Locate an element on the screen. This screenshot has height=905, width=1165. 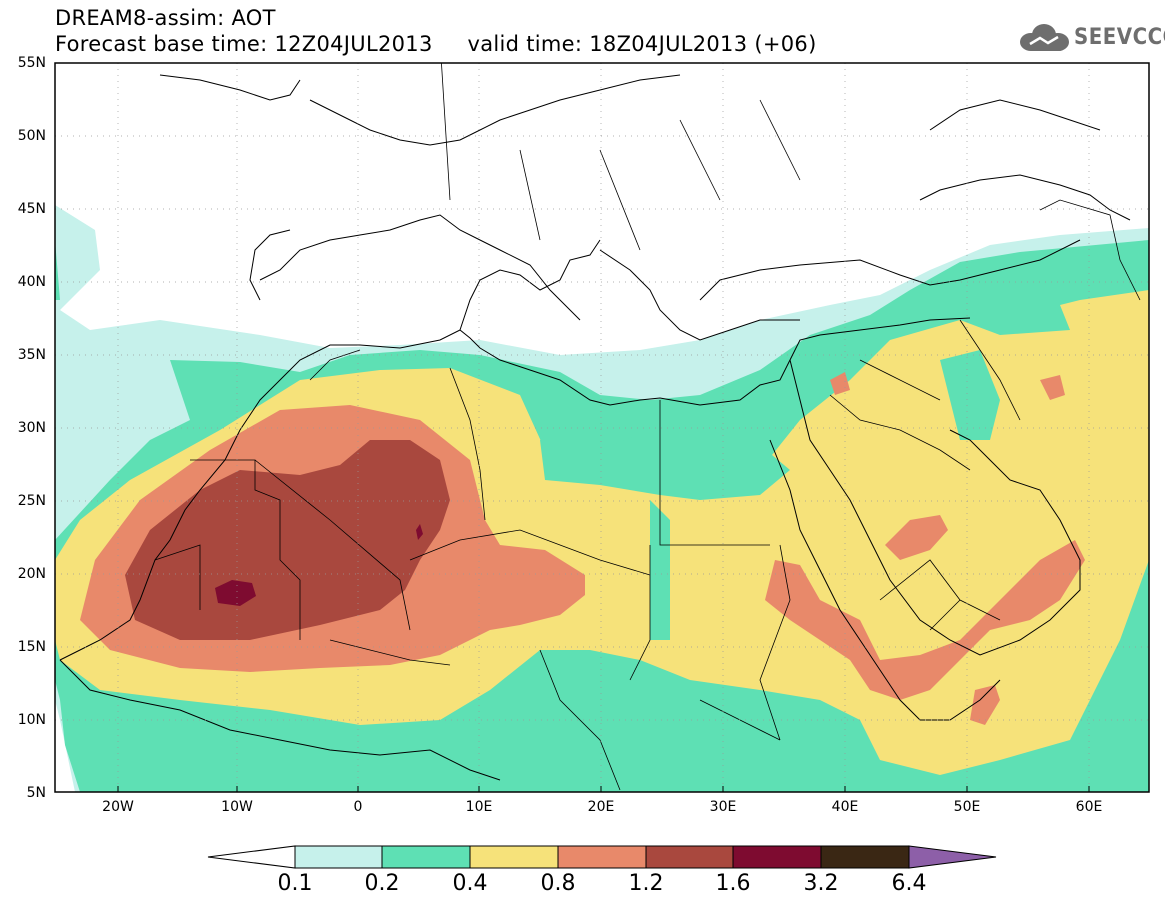
cloud-logo-icon is located at coordinates (1044, 37).